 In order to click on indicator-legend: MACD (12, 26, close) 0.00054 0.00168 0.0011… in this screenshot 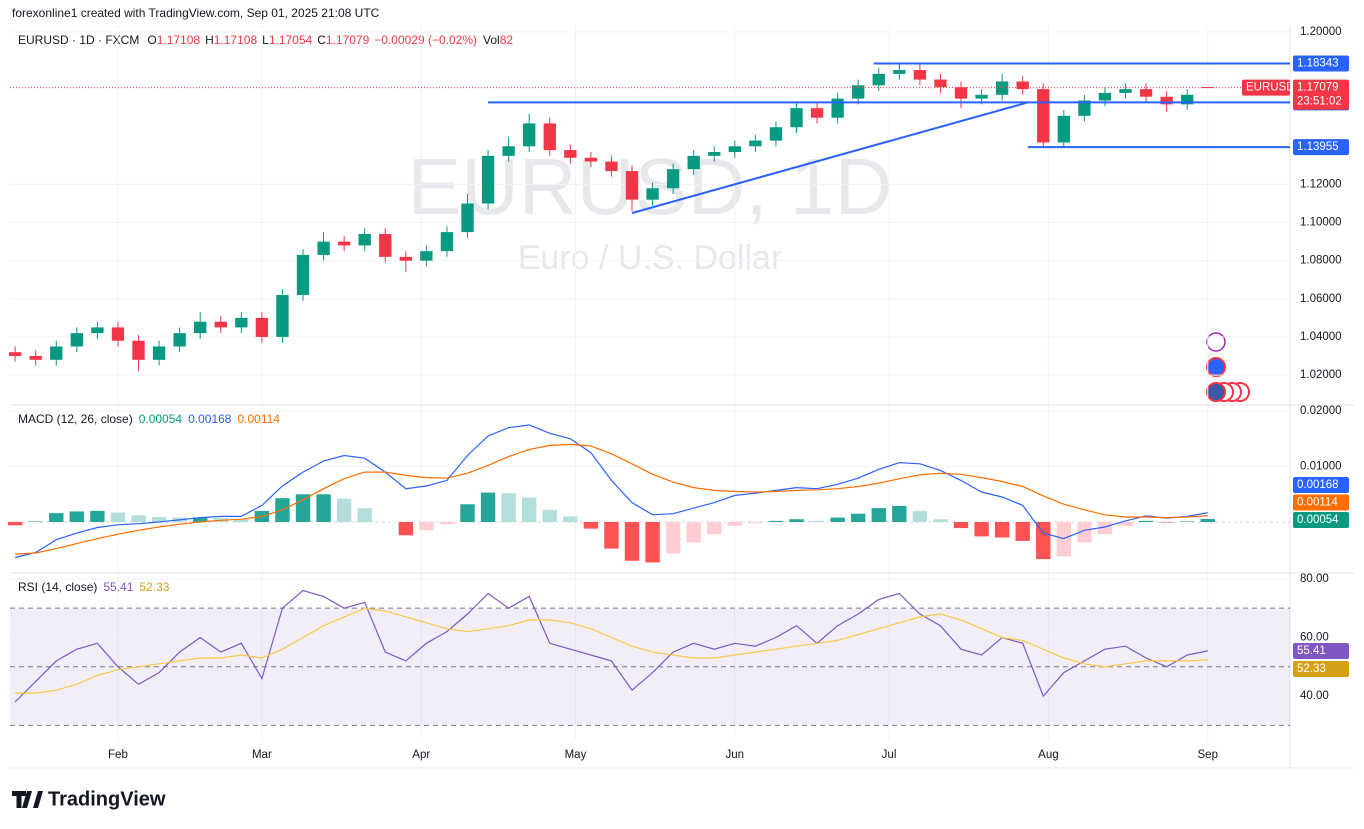, I will do `click(149, 419)`.